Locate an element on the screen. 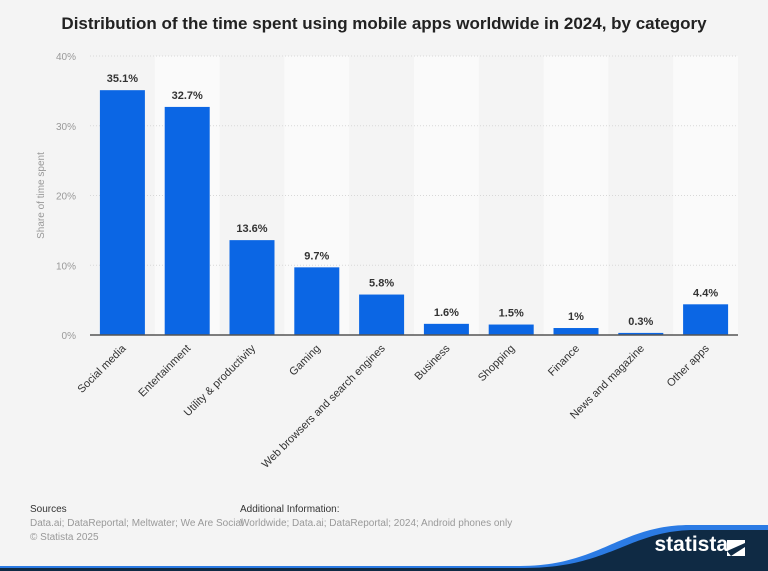 This screenshot has width=768, height=571. data-label: 5.8% is located at coordinates (381, 284).